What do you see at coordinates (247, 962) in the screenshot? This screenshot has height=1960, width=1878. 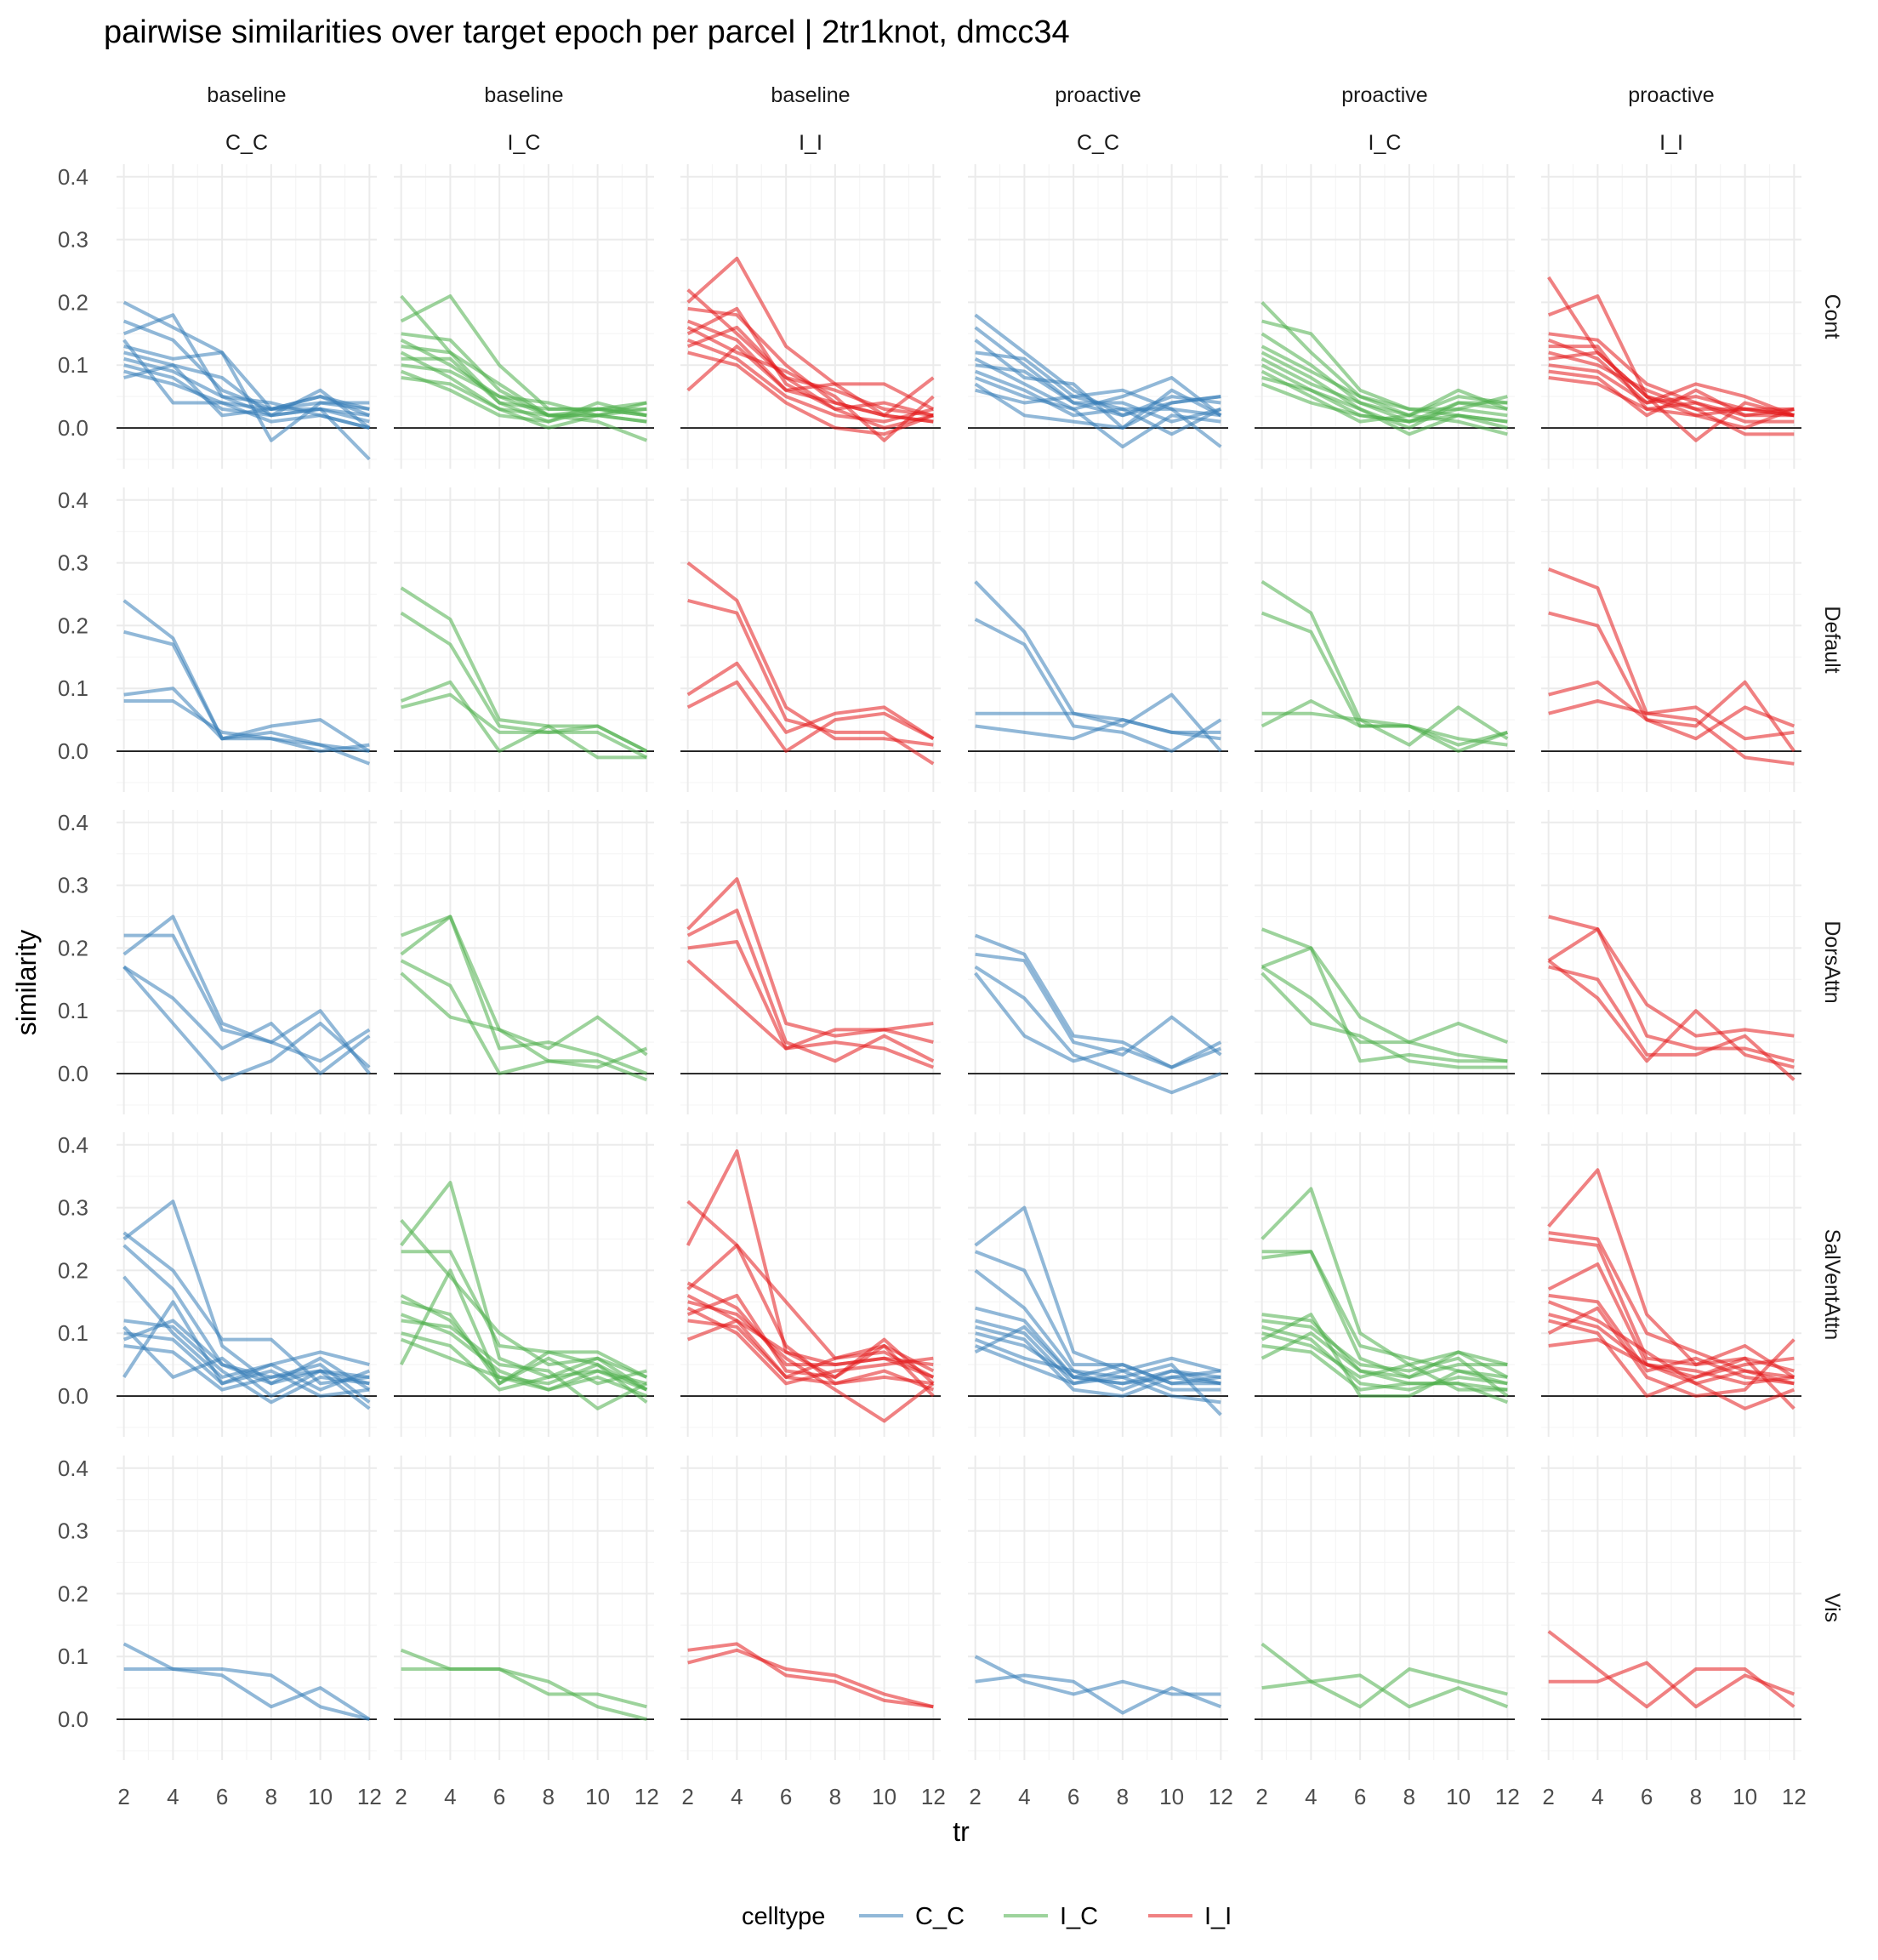 I see `panel-DorsAttn-baseline-C_C` at bounding box center [247, 962].